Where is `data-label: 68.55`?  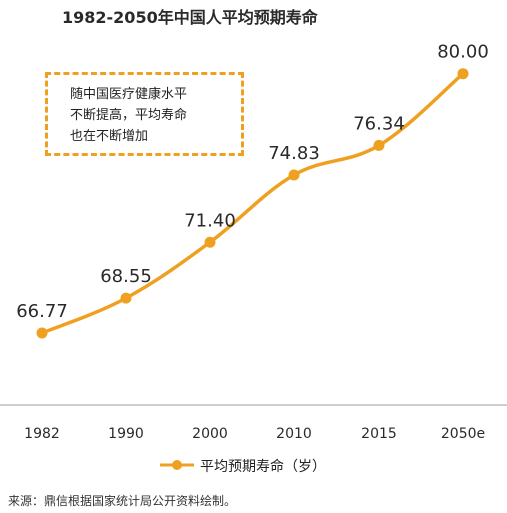
data-label: 68.55 is located at coordinates (126, 276).